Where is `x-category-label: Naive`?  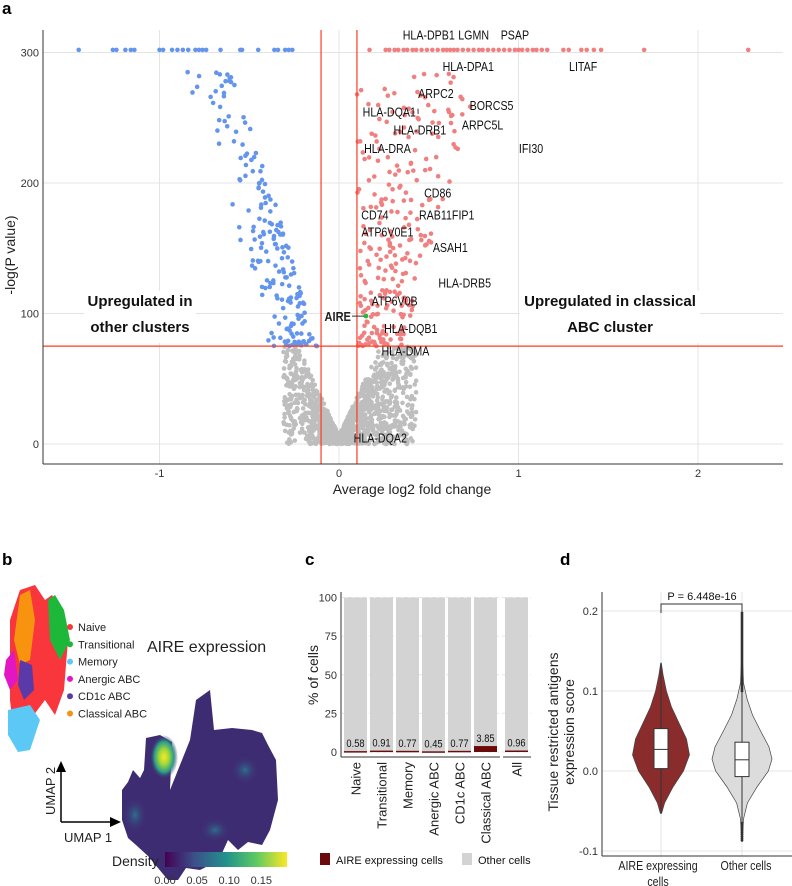
x-category-label: Naive is located at coordinates (356, 778).